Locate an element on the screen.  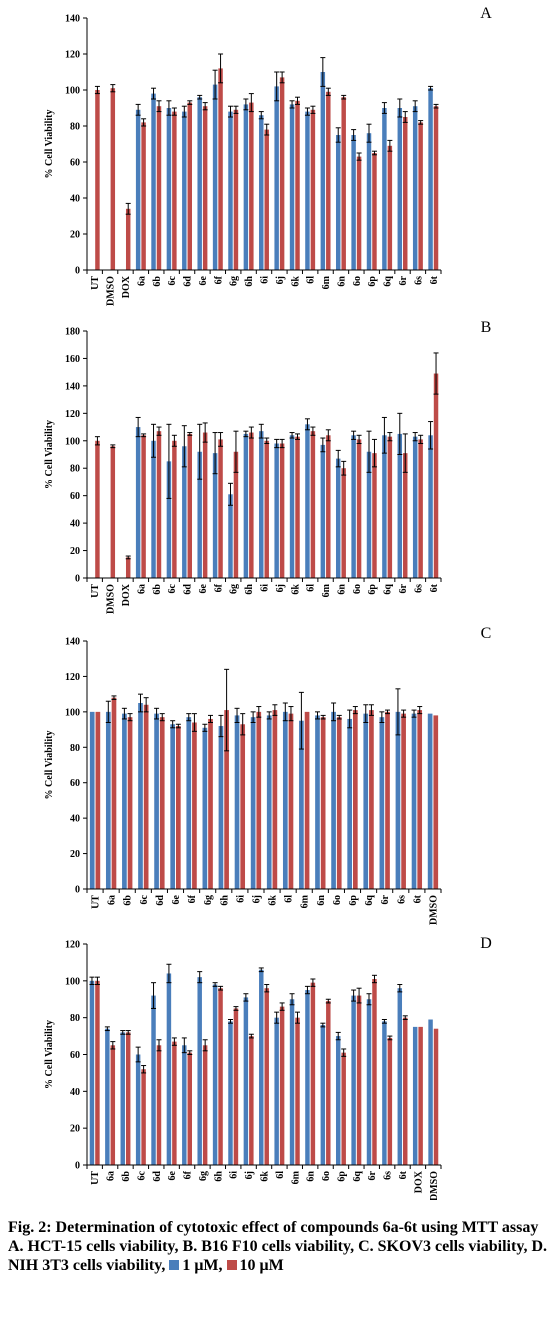
bar-A-6a-s2 is located at coordinates (143, 196).